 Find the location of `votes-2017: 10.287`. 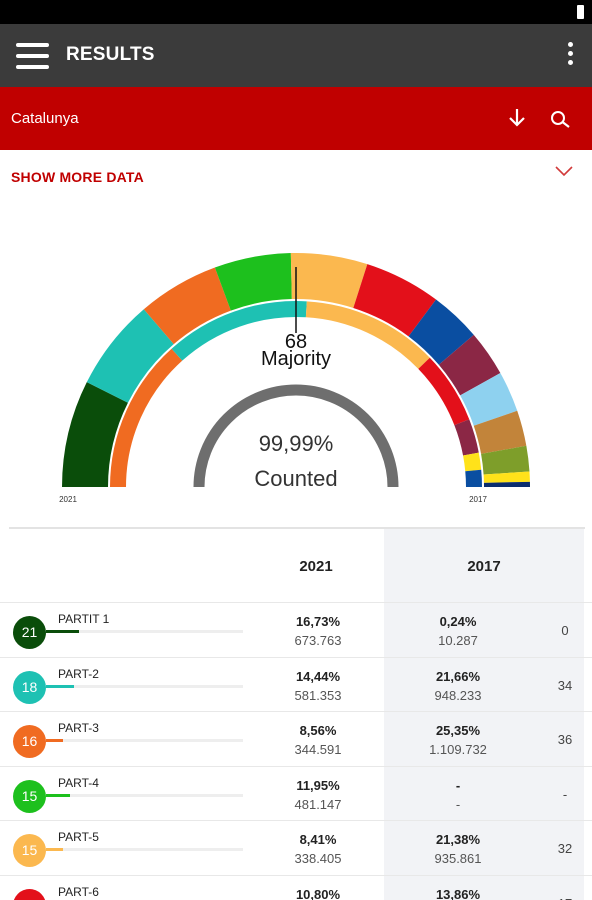

votes-2017: 10.287 is located at coordinates (458, 640).